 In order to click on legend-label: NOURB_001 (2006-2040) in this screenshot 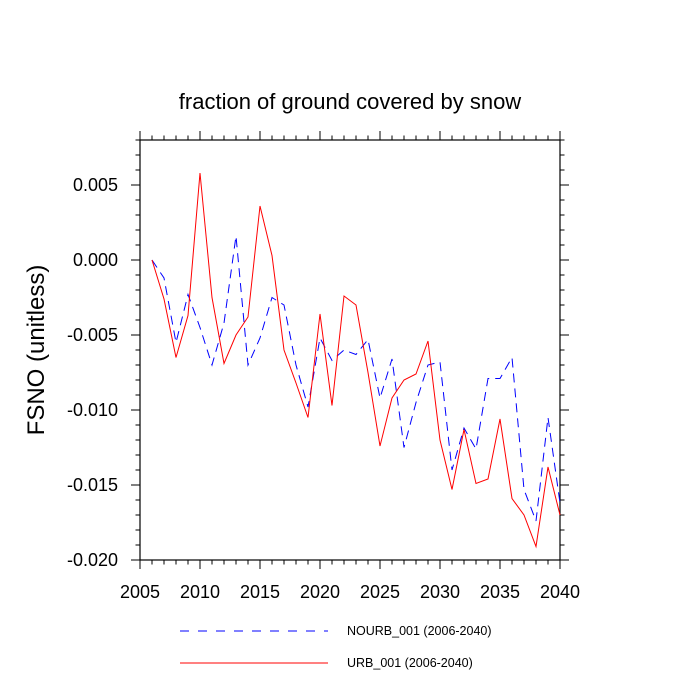, I will do `click(419, 631)`.